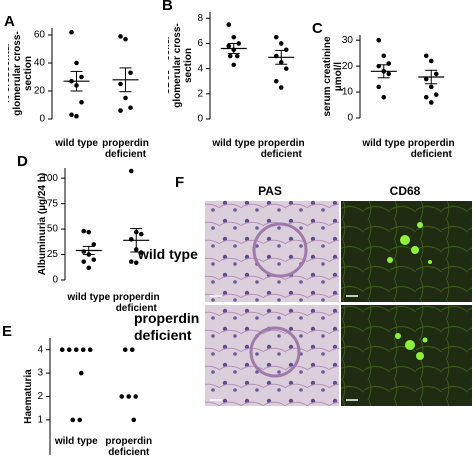 This screenshot has width=474, height=463. What do you see at coordinates (348, 40) in the screenshot?
I see `y-tick-label: 30` at bounding box center [348, 40].